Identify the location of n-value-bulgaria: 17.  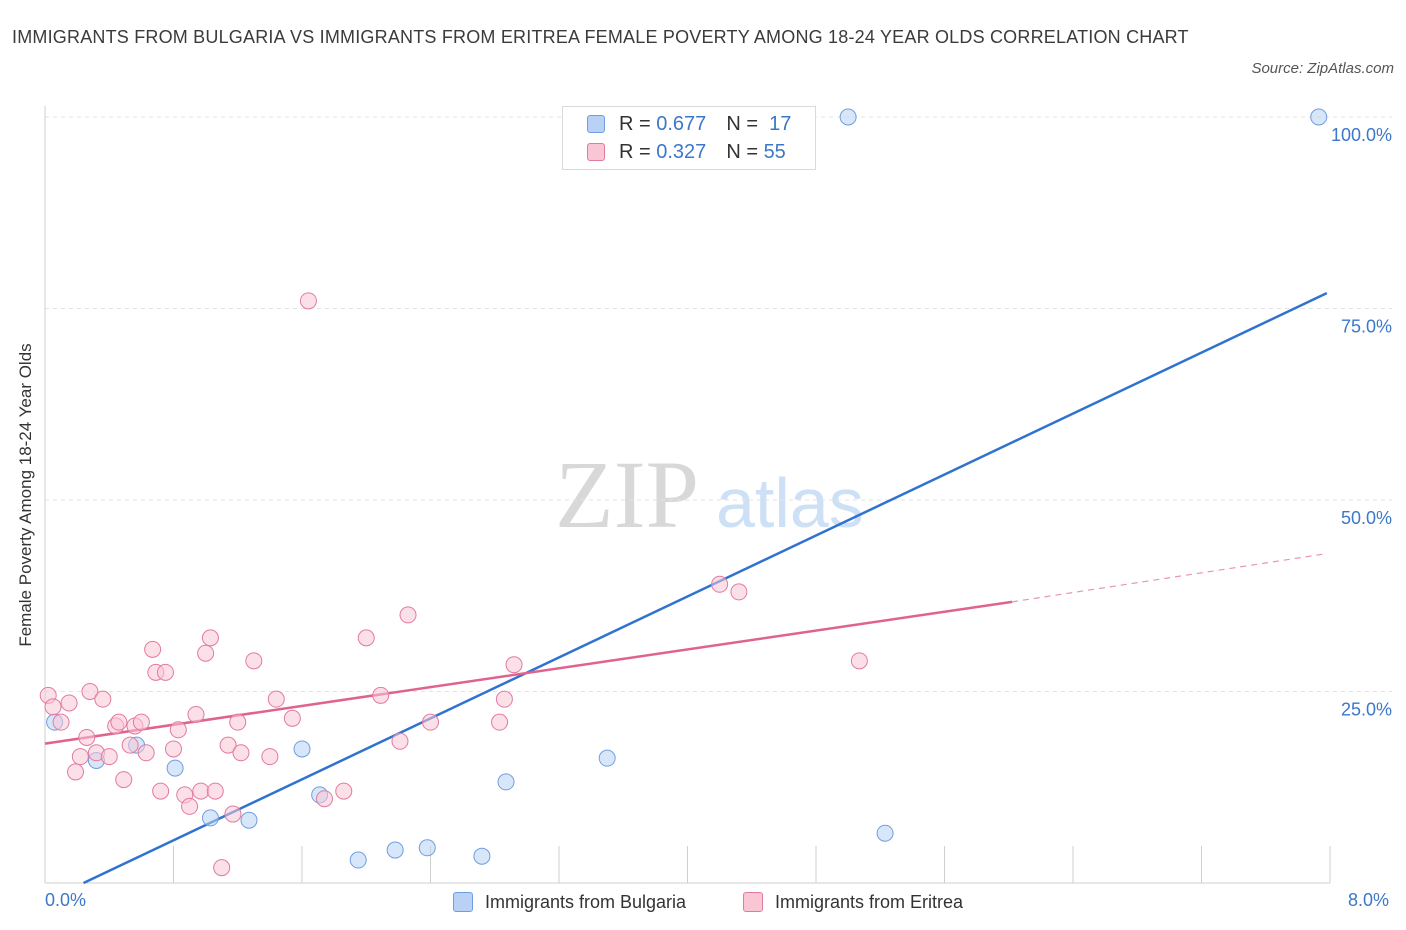
(780, 123).